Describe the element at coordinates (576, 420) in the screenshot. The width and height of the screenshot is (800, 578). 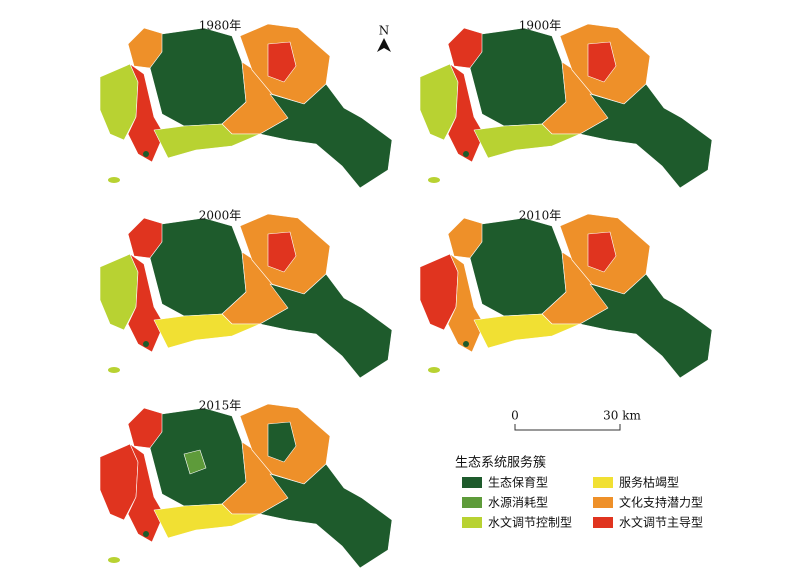
I see `scale-bar: 0 30 km` at that location.